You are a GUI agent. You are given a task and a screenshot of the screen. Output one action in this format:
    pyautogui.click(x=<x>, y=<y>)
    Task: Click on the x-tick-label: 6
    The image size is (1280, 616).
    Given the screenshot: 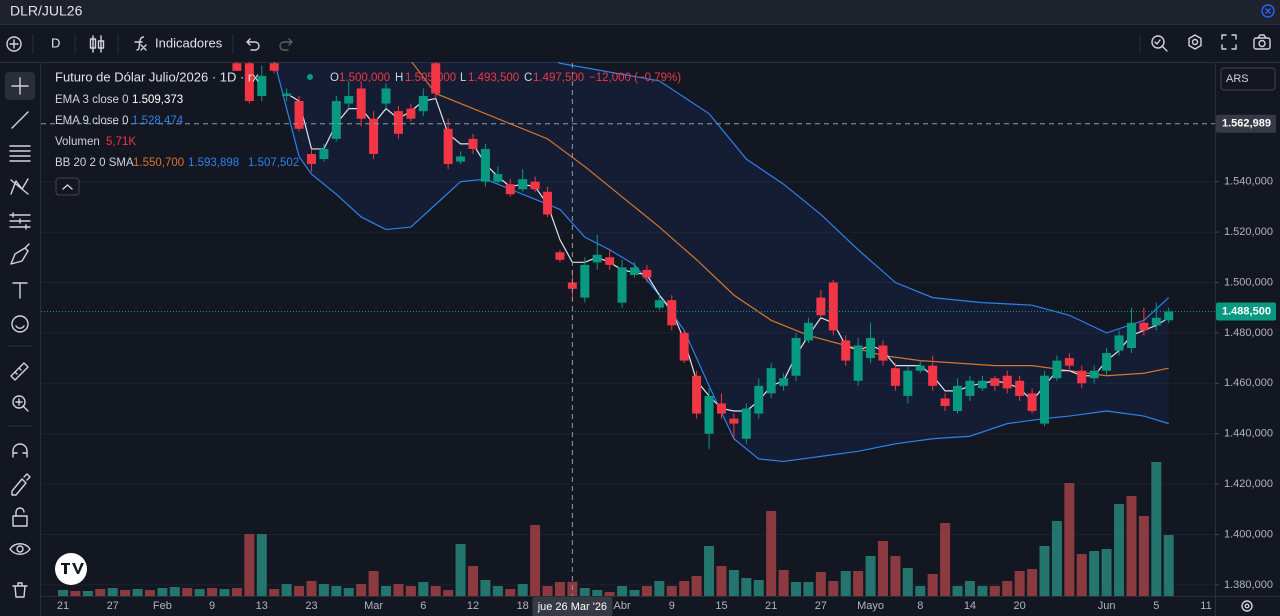 What is the action you would take?
    pyautogui.click(x=423, y=606)
    